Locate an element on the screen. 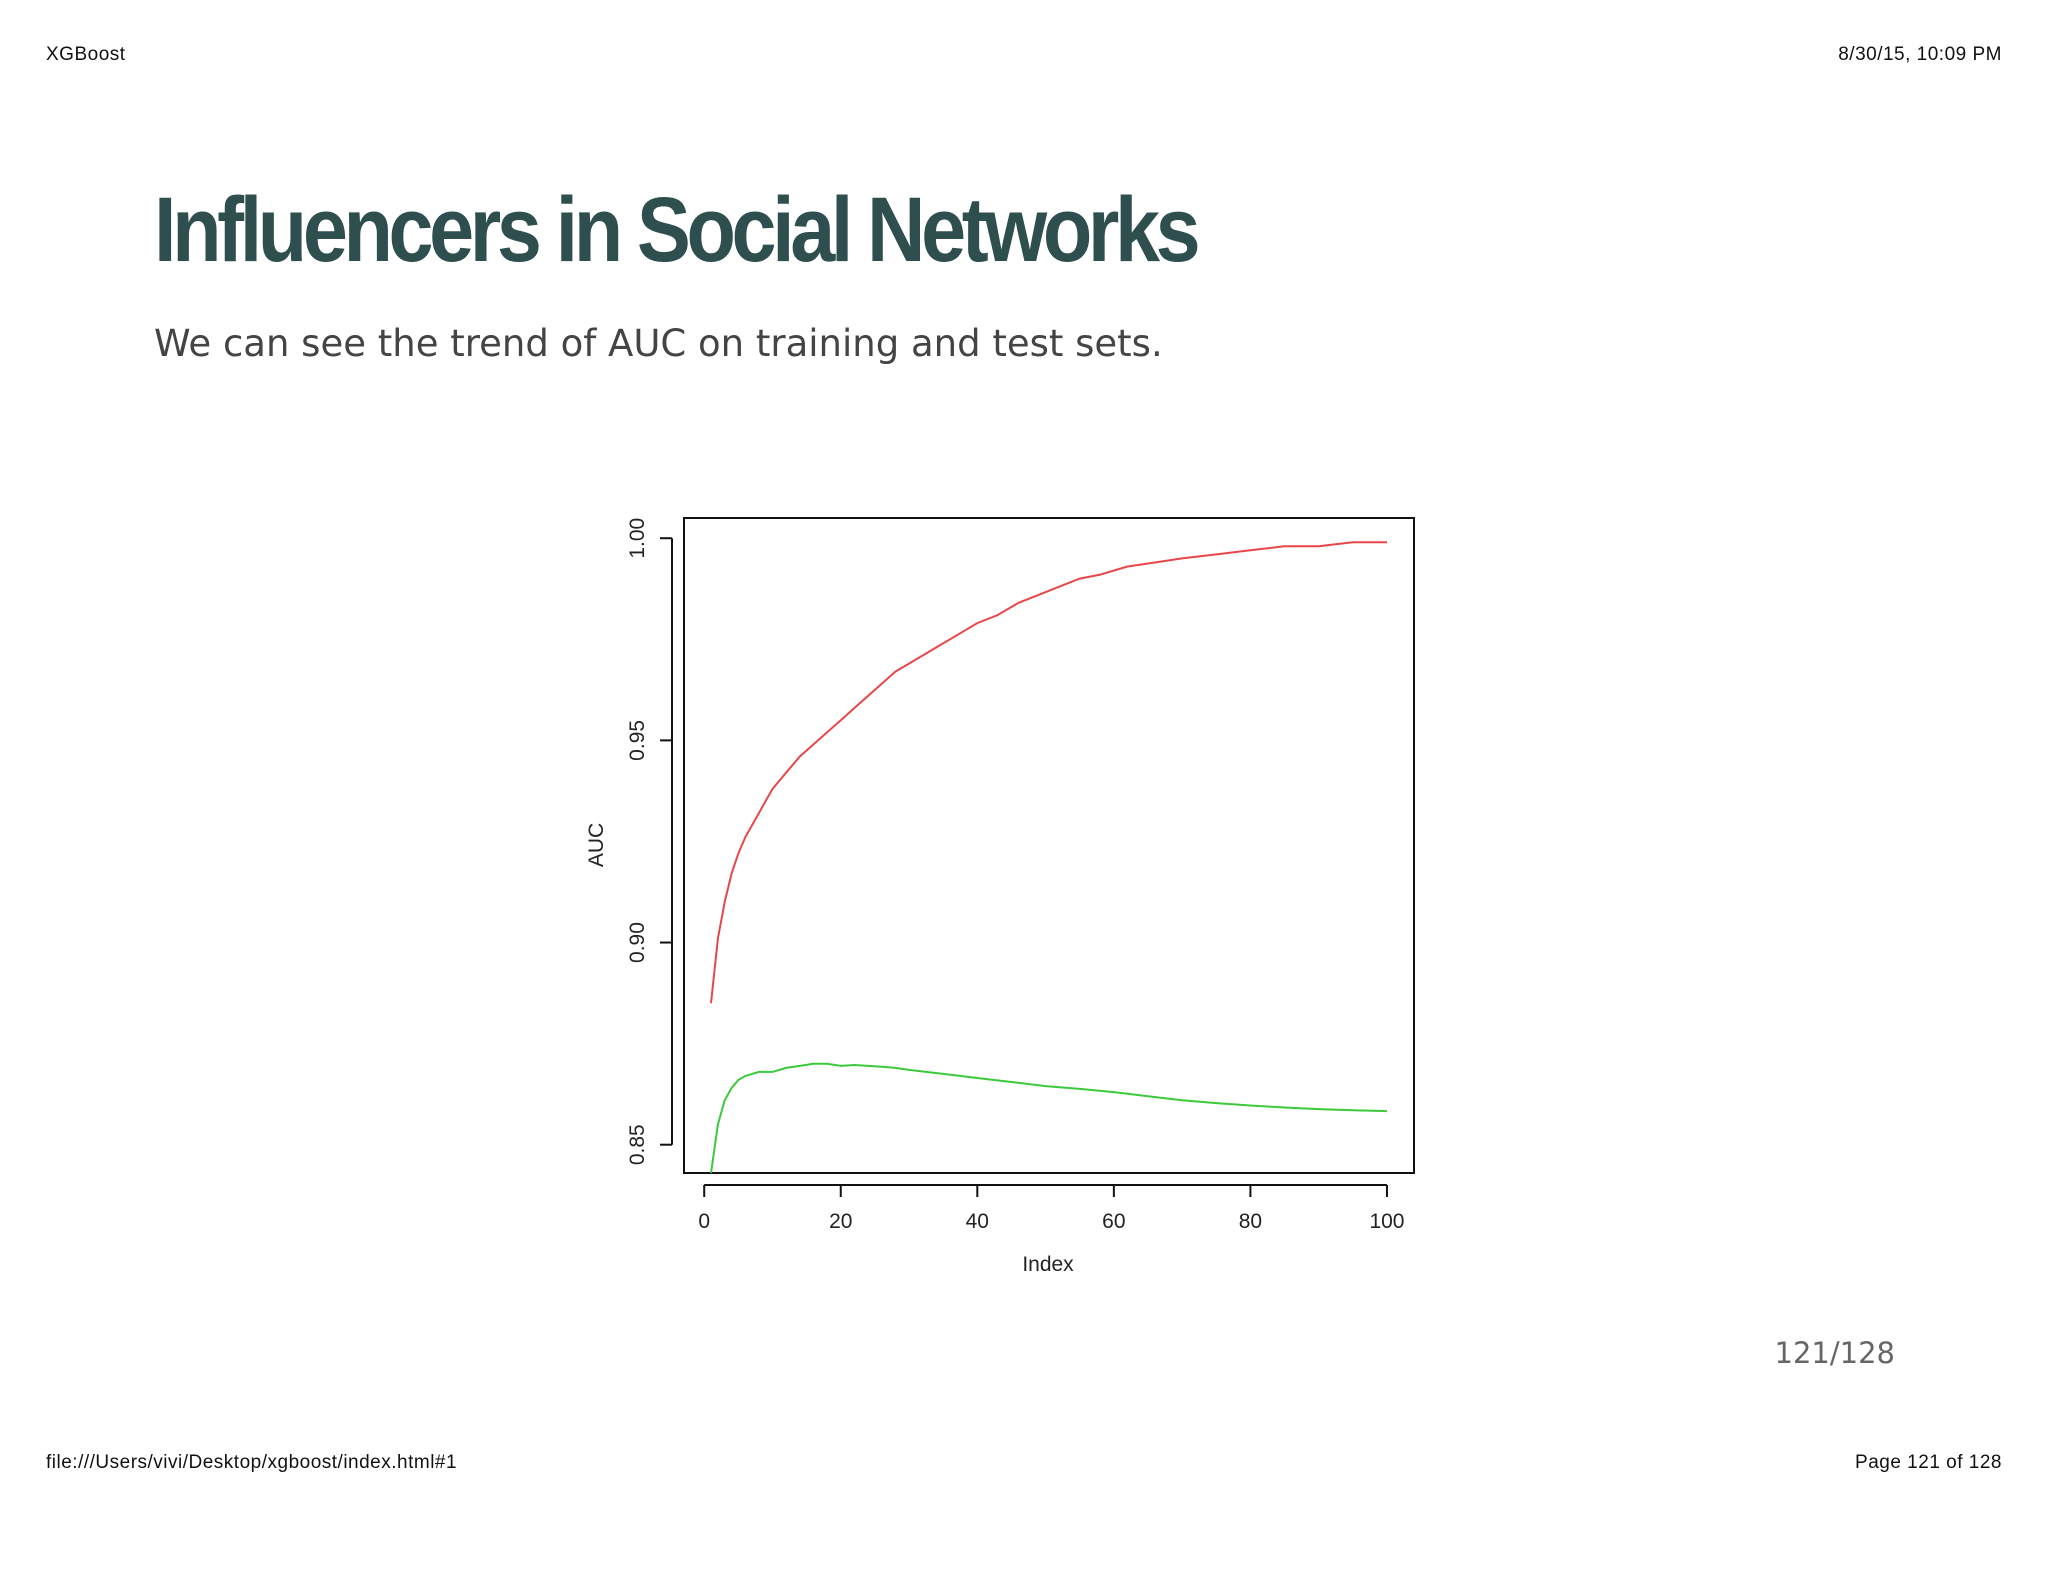 The image size is (2048, 1582). y-axis-label: AUC is located at coordinates (596, 845).